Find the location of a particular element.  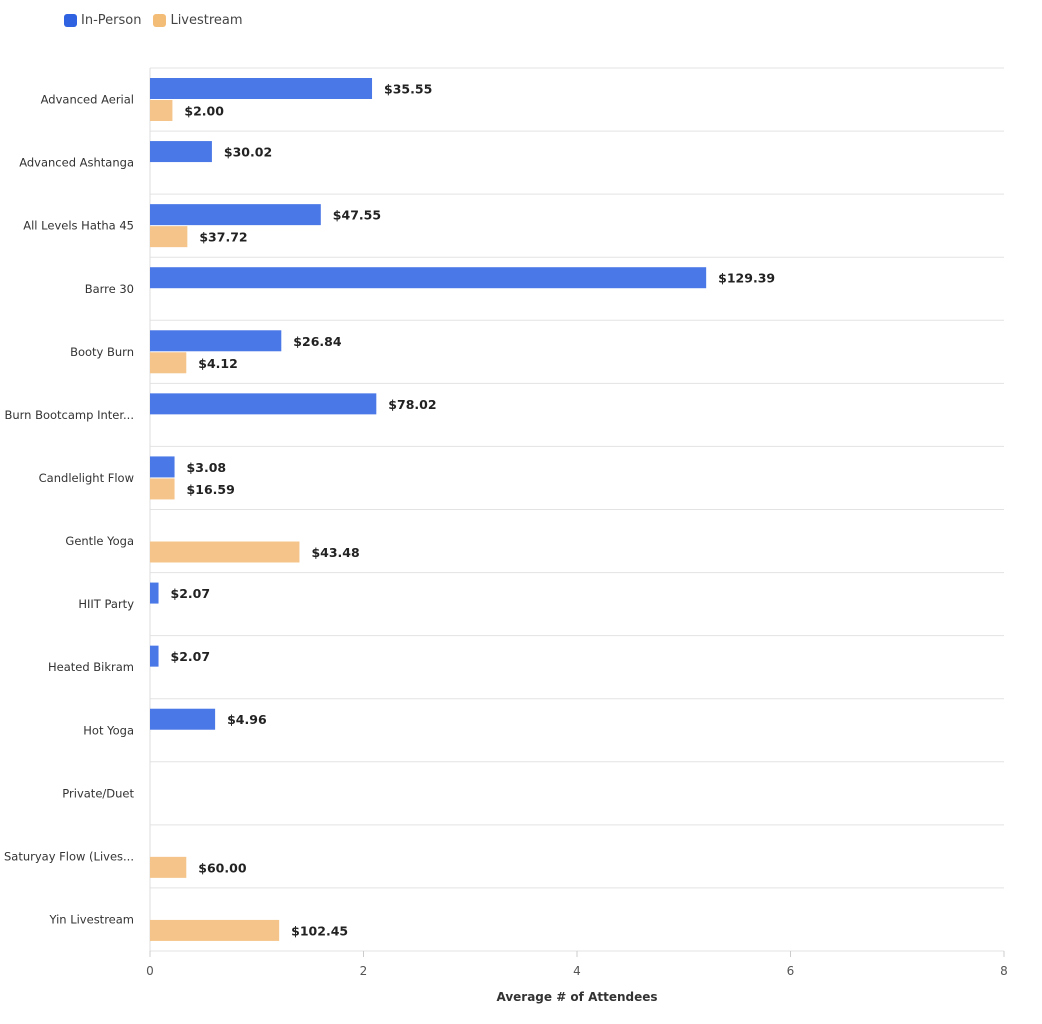

data-label: $3.08 is located at coordinates (207, 467).